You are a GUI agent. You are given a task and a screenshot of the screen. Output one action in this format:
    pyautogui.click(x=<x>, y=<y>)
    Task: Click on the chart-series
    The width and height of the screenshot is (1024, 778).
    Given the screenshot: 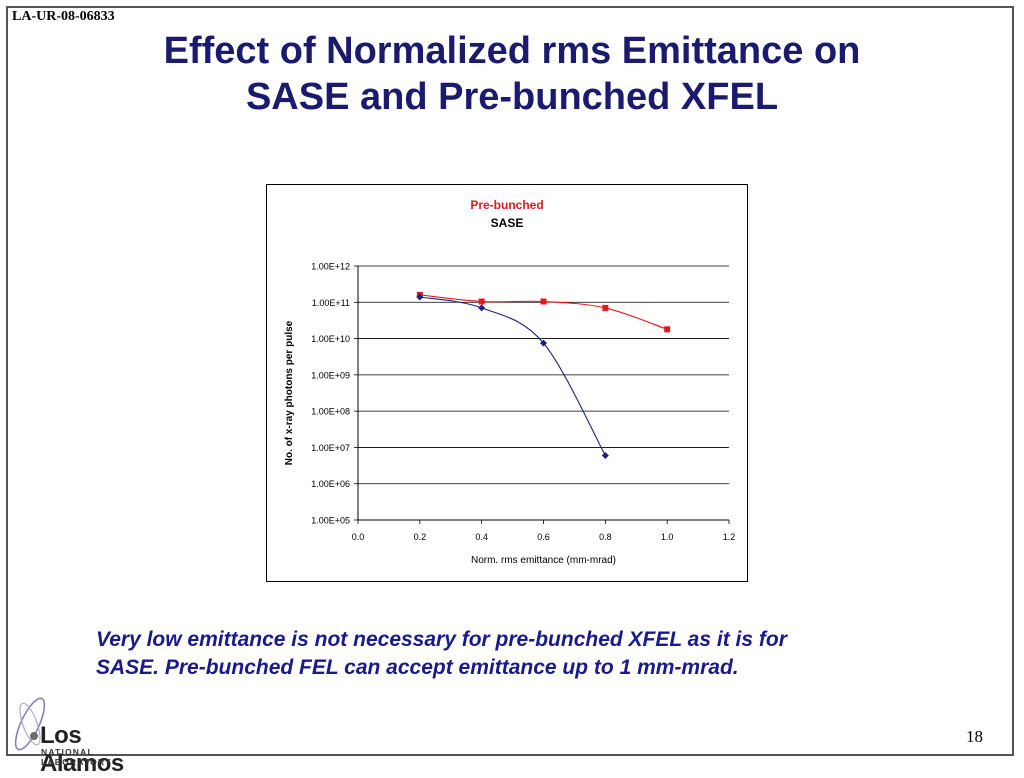 What is the action you would take?
    pyautogui.click(x=543, y=375)
    